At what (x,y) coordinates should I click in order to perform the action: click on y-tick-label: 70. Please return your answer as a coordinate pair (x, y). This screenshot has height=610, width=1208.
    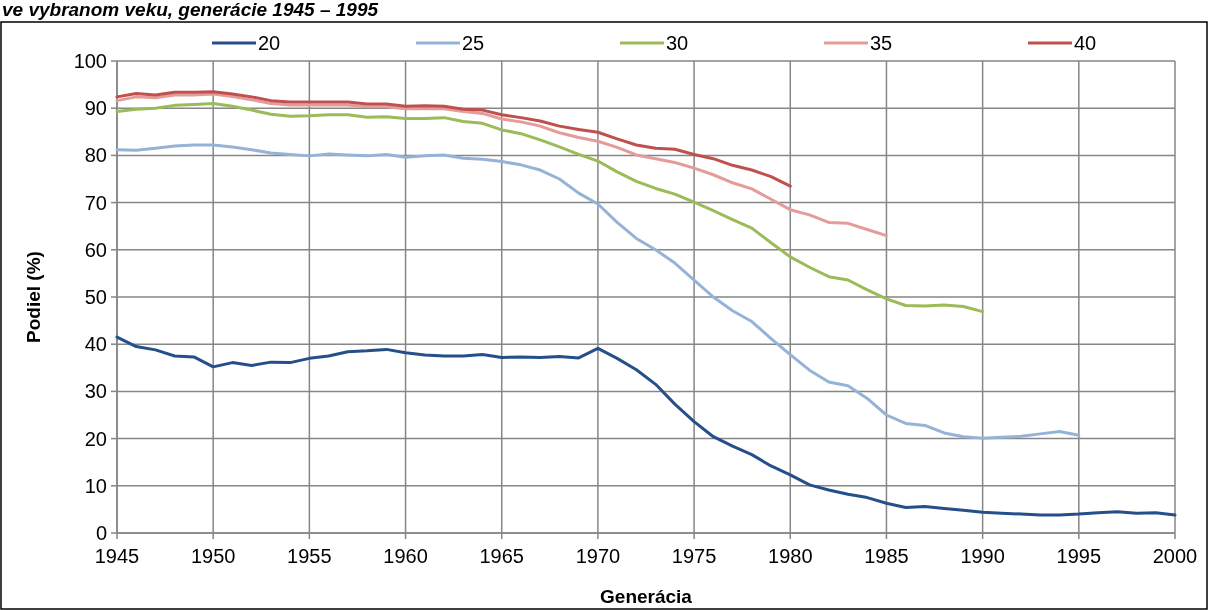
    Looking at the image, I should click on (95, 202).